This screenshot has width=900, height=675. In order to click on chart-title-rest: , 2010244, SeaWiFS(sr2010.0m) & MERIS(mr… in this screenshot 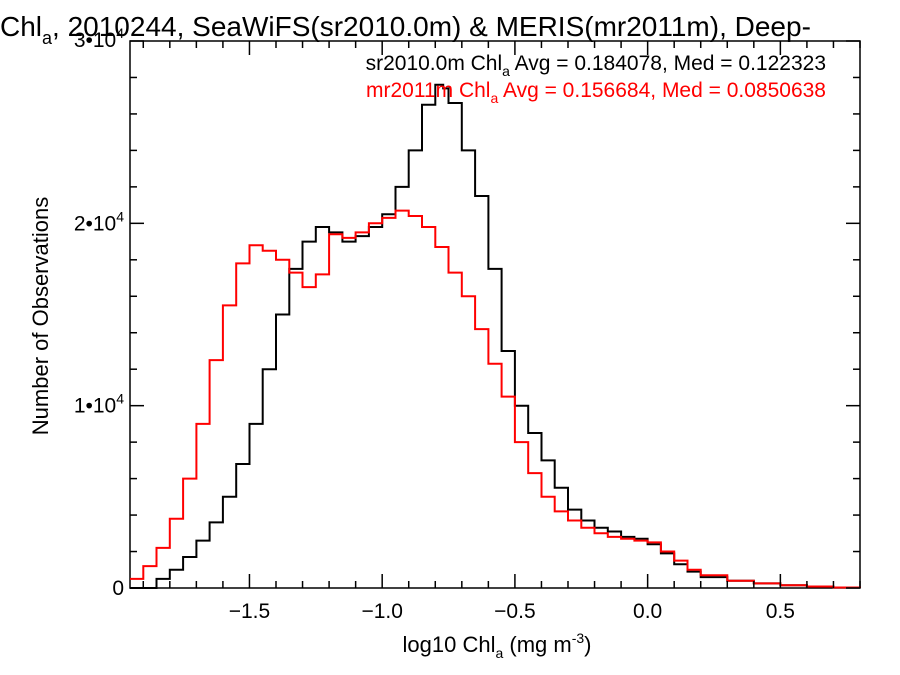, I will do `click(431, 26)`.